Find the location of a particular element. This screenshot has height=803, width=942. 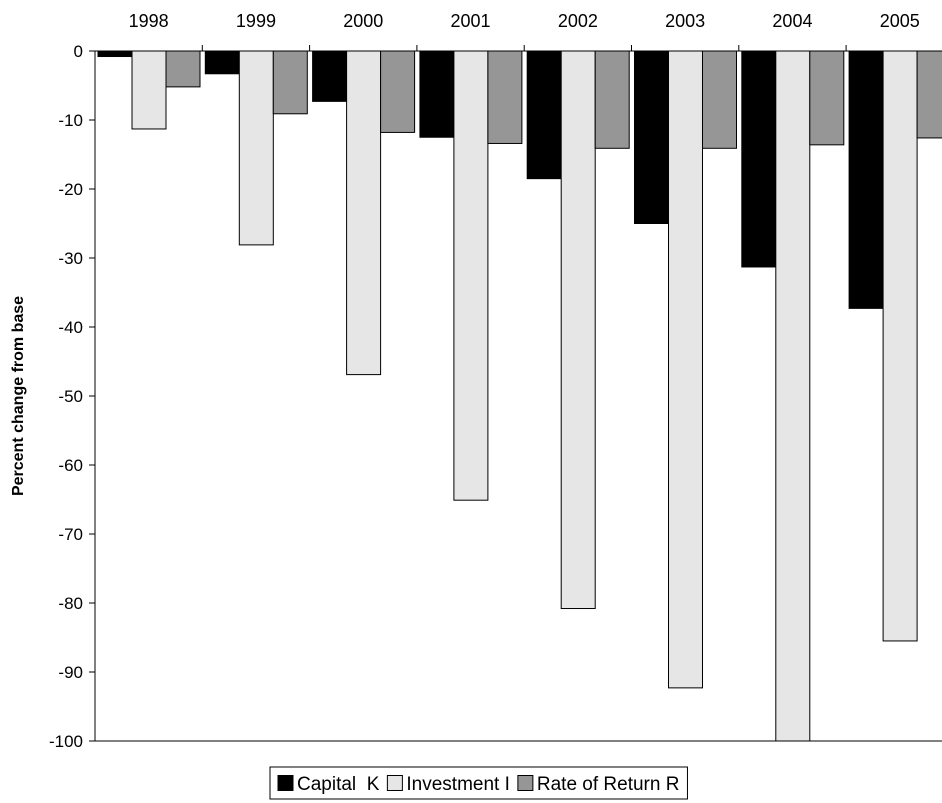

bar-capital-1998 is located at coordinates (115, 54).